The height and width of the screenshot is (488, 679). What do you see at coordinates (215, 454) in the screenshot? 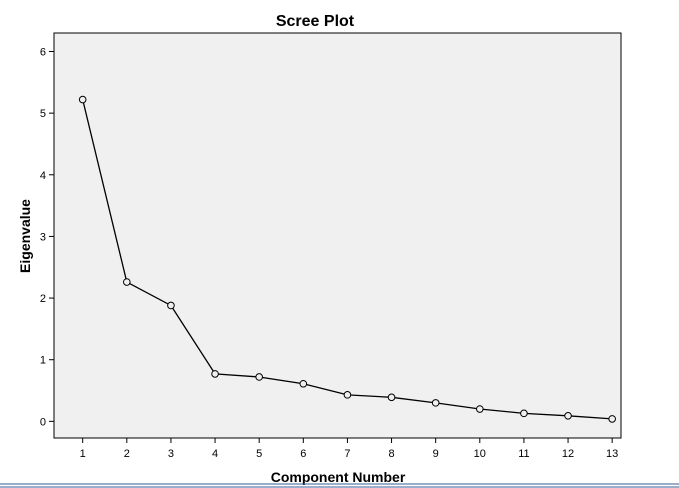
I see `x-tick-label: 4` at bounding box center [215, 454].